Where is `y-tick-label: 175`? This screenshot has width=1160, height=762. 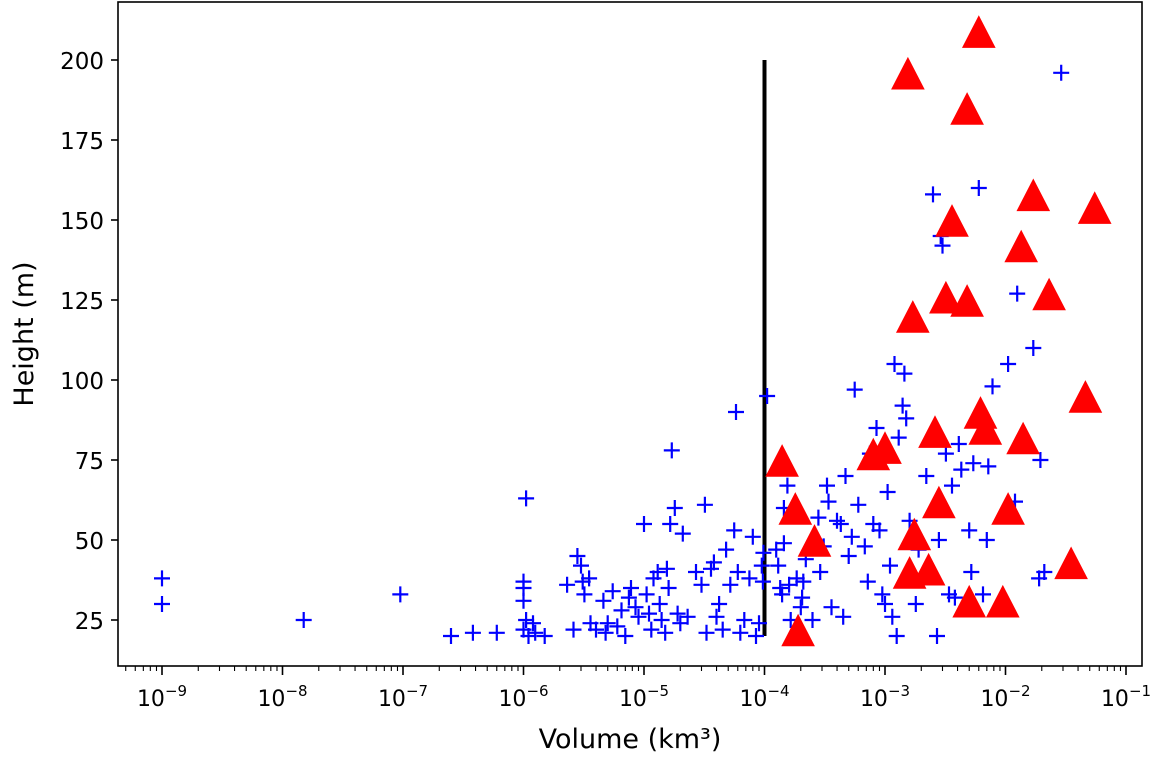 y-tick-label: 175 is located at coordinates (82, 142).